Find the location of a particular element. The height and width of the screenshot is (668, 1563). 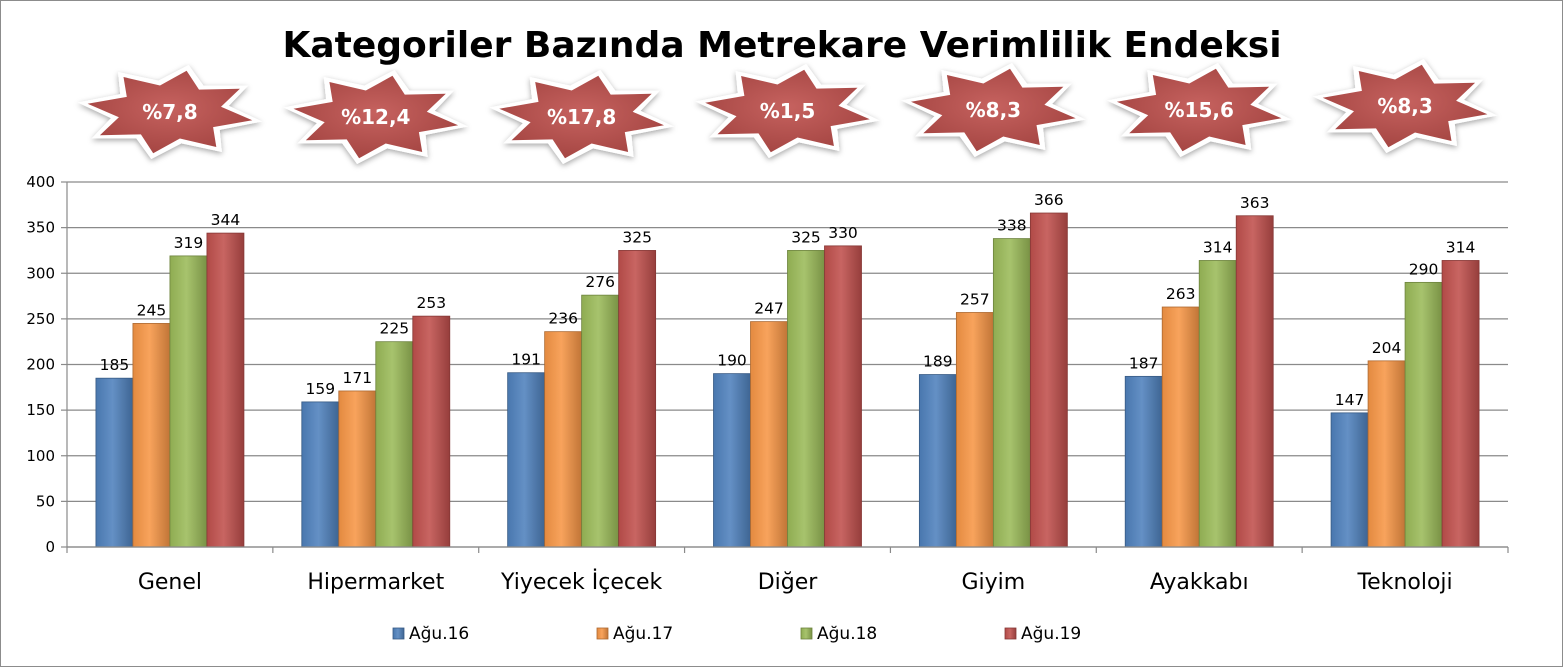

badge-label: %15,6 is located at coordinates (1199, 110).